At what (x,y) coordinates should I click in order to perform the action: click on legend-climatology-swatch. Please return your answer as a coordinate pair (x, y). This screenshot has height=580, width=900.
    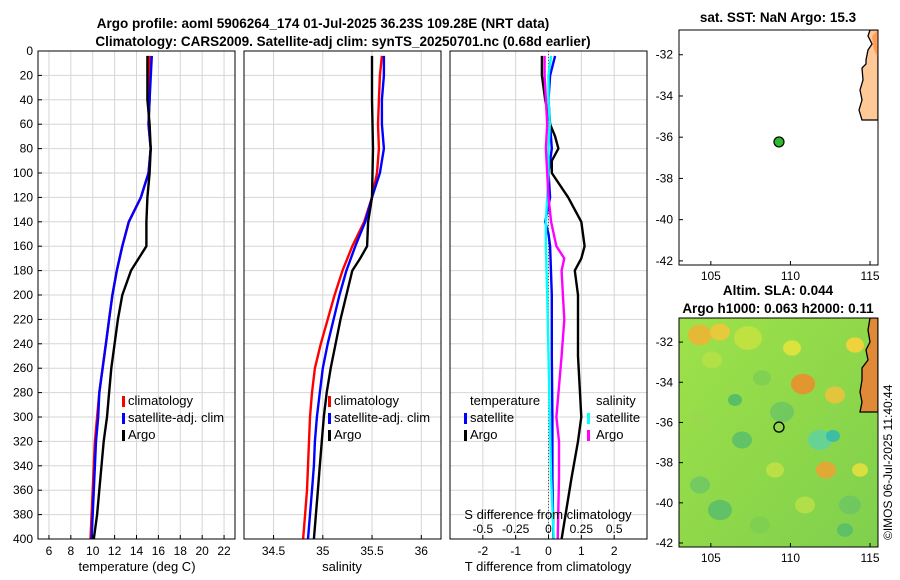
    Looking at the image, I should click on (329, 401).